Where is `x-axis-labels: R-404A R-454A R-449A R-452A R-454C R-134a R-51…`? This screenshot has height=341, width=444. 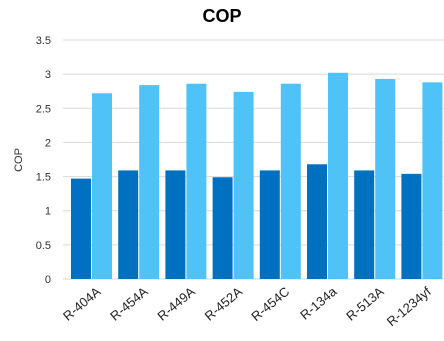
x-axis-labels: R-404A R-454A R-449A R-452A R-454C R-134a R-51… is located at coordinates (247, 306).